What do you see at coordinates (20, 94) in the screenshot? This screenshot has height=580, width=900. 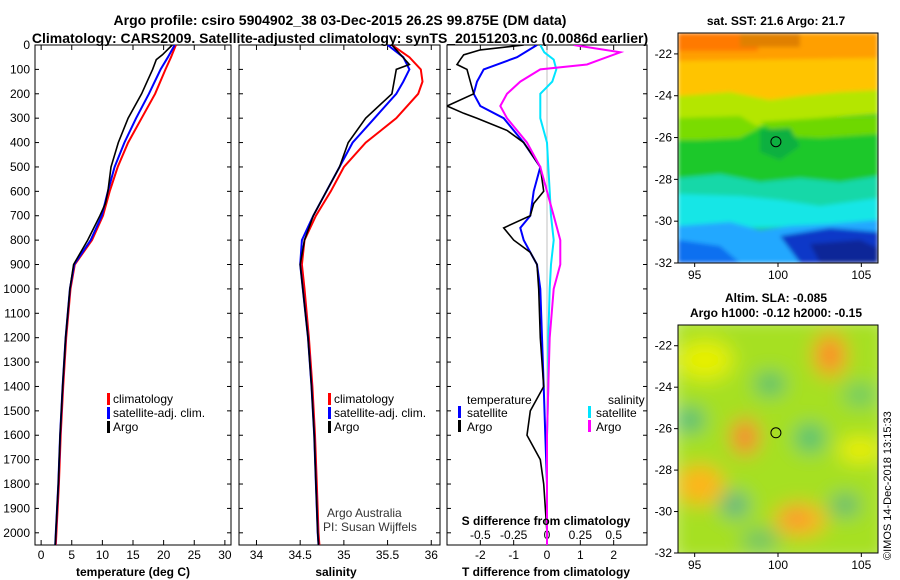 I see `depth-tick-label: 200` at bounding box center [20, 94].